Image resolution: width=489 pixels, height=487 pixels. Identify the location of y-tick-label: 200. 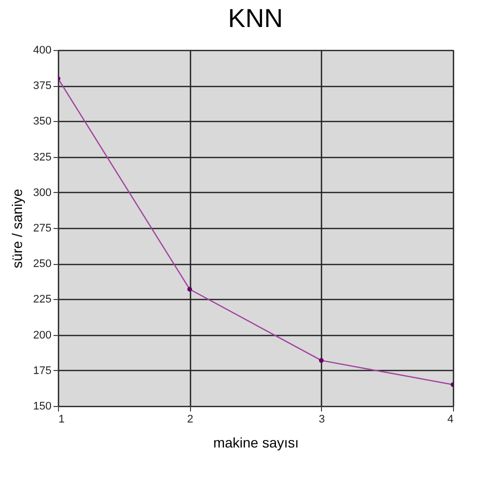
(42, 335).